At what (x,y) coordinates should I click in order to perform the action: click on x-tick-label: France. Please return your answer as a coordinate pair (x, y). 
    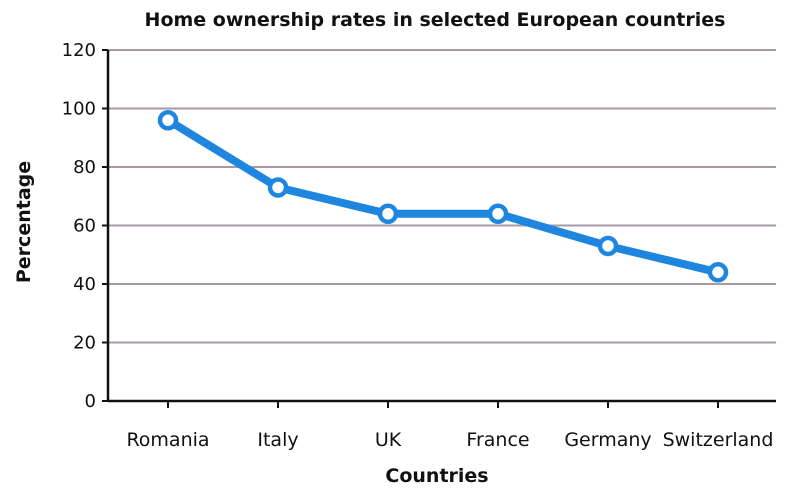
    Looking at the image, I should click on (497, 440).